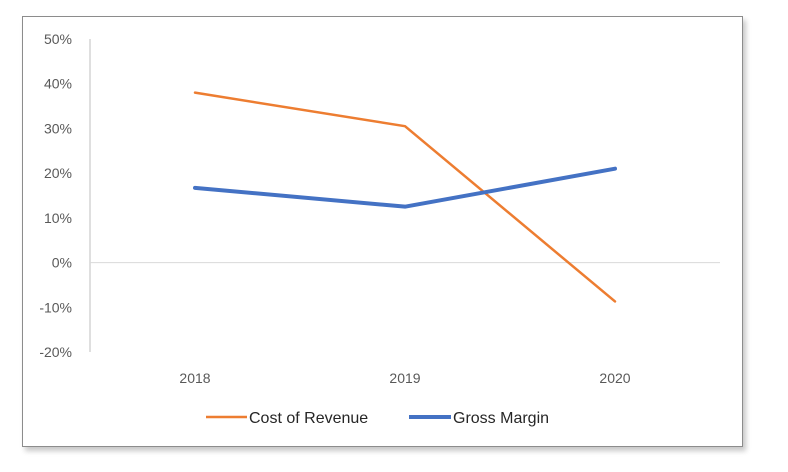 The height and width of the screenshot is (472, 788). Describe the element at coordinates (58, 173) in the screenshot. I see `y-tick-label: 20%` at that location.